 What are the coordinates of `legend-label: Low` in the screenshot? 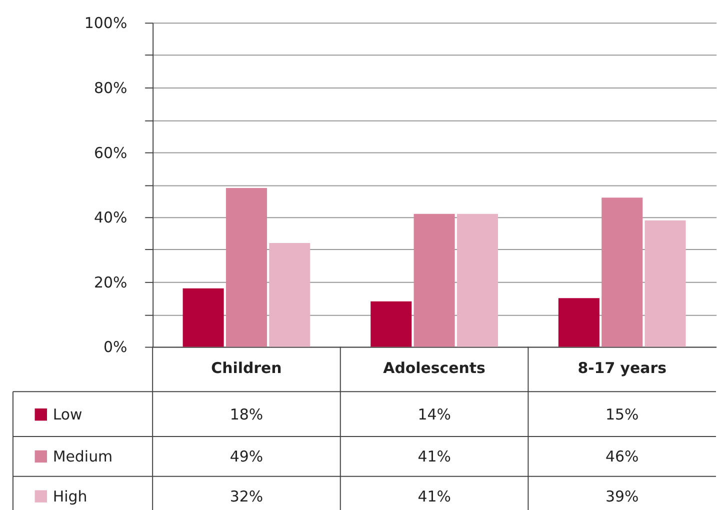 It's located at (67, 415).